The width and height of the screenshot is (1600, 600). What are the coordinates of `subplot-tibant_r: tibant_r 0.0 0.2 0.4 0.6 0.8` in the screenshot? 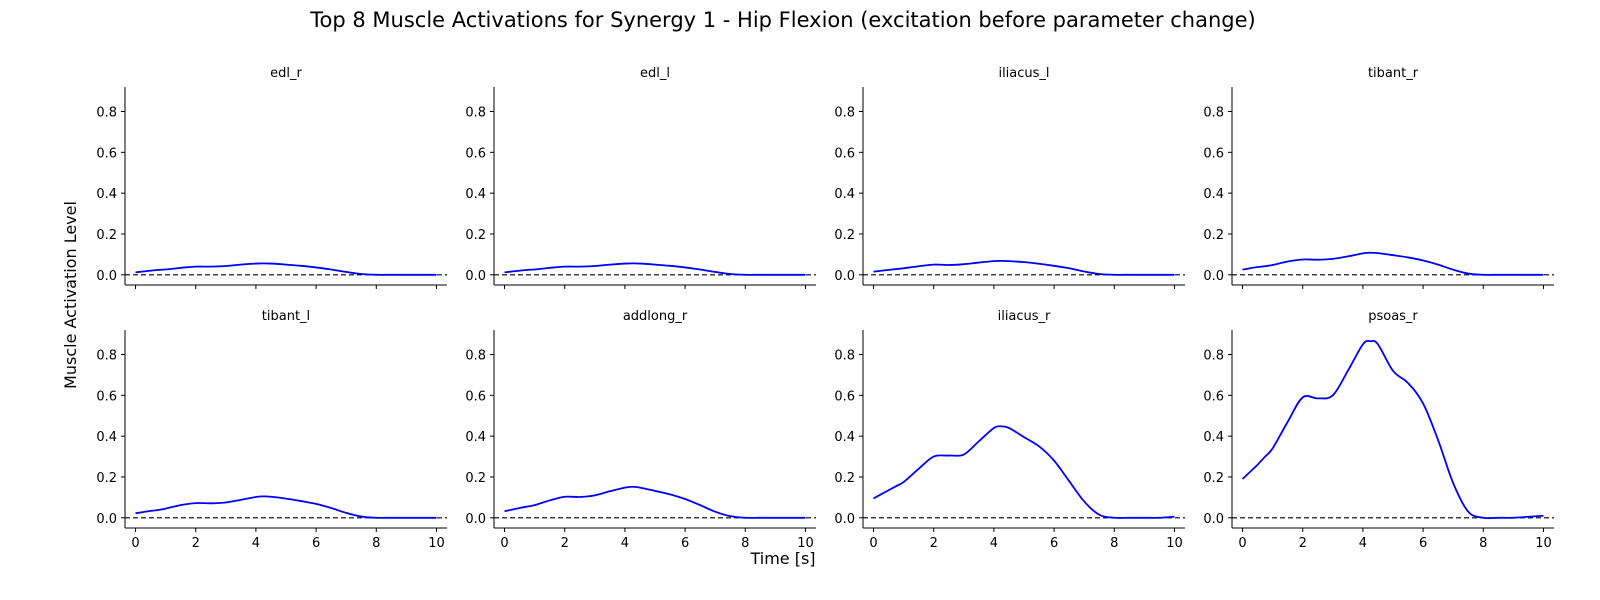 It's located at (1378, 177).